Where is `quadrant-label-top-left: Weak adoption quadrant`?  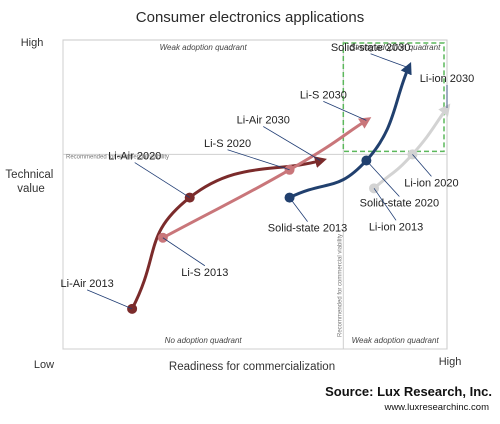 quadrant-label-top-left: Weak adoption quadrant is located at coordinates (204, 47).